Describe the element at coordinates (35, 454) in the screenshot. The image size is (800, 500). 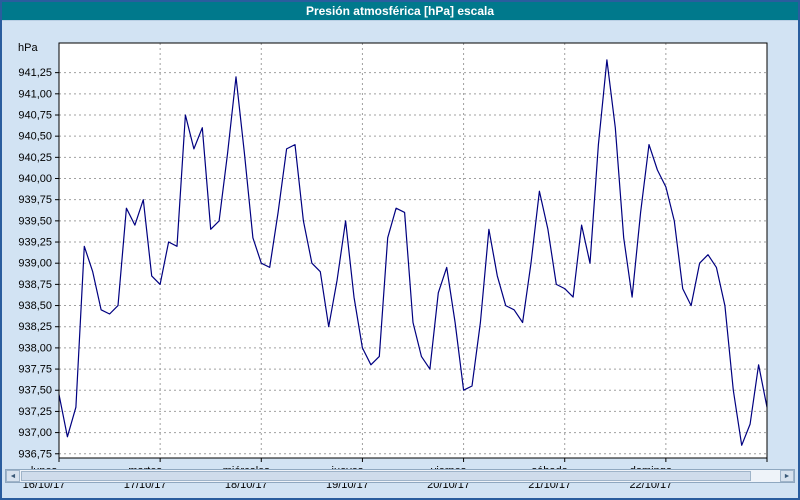
I see `svg-text: 936,75` at that location.